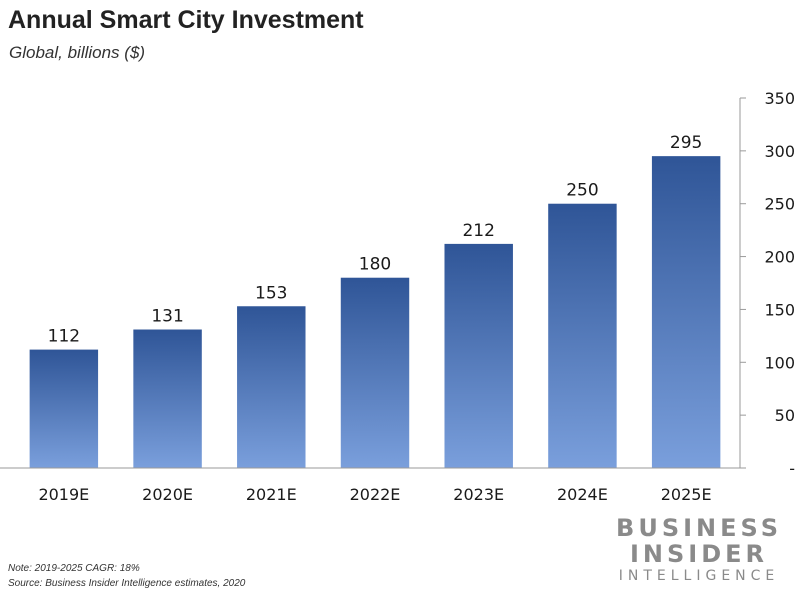  I want to click on bar-value-label: 112, so click(64, 337).